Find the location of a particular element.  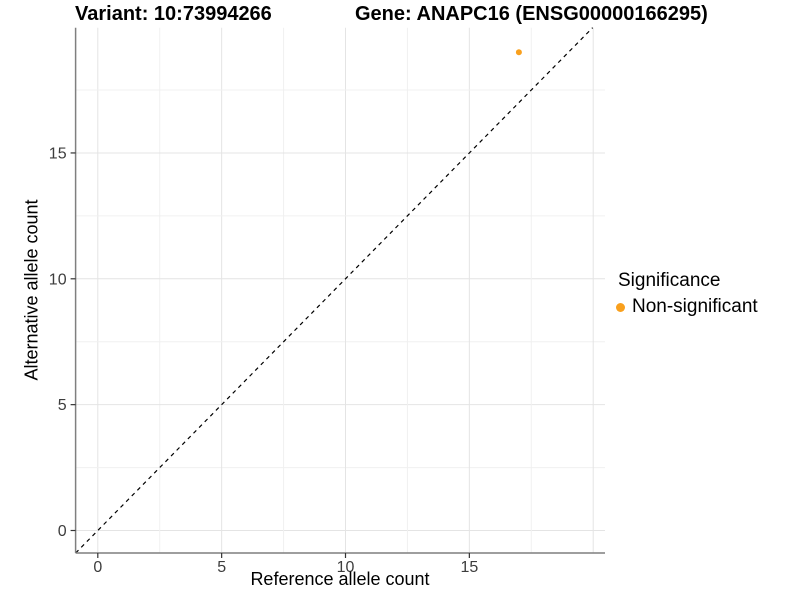

x-tick-label: 10 is located at coordinates (346, 567).